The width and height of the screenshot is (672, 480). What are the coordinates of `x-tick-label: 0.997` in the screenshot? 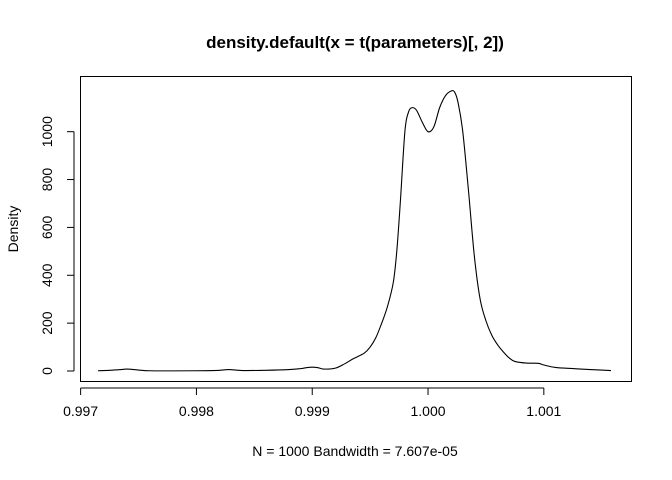 It's located at (80, 411).